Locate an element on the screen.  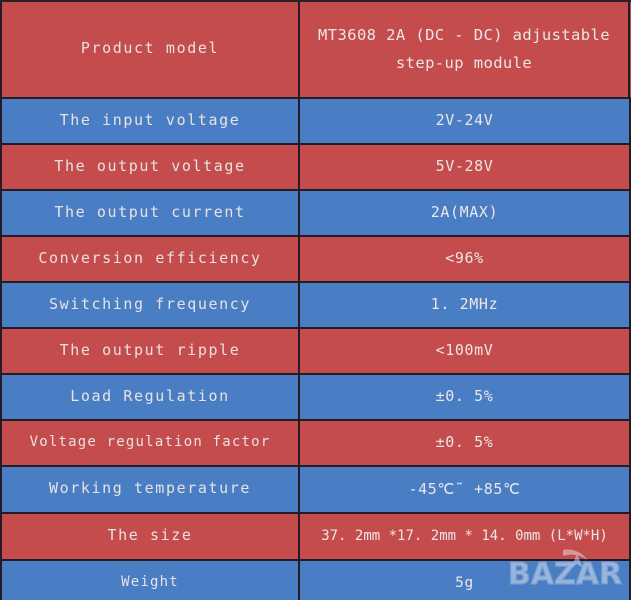
table-row: Switching frequency 1. 2MHz is located at coordinates (315, 306).